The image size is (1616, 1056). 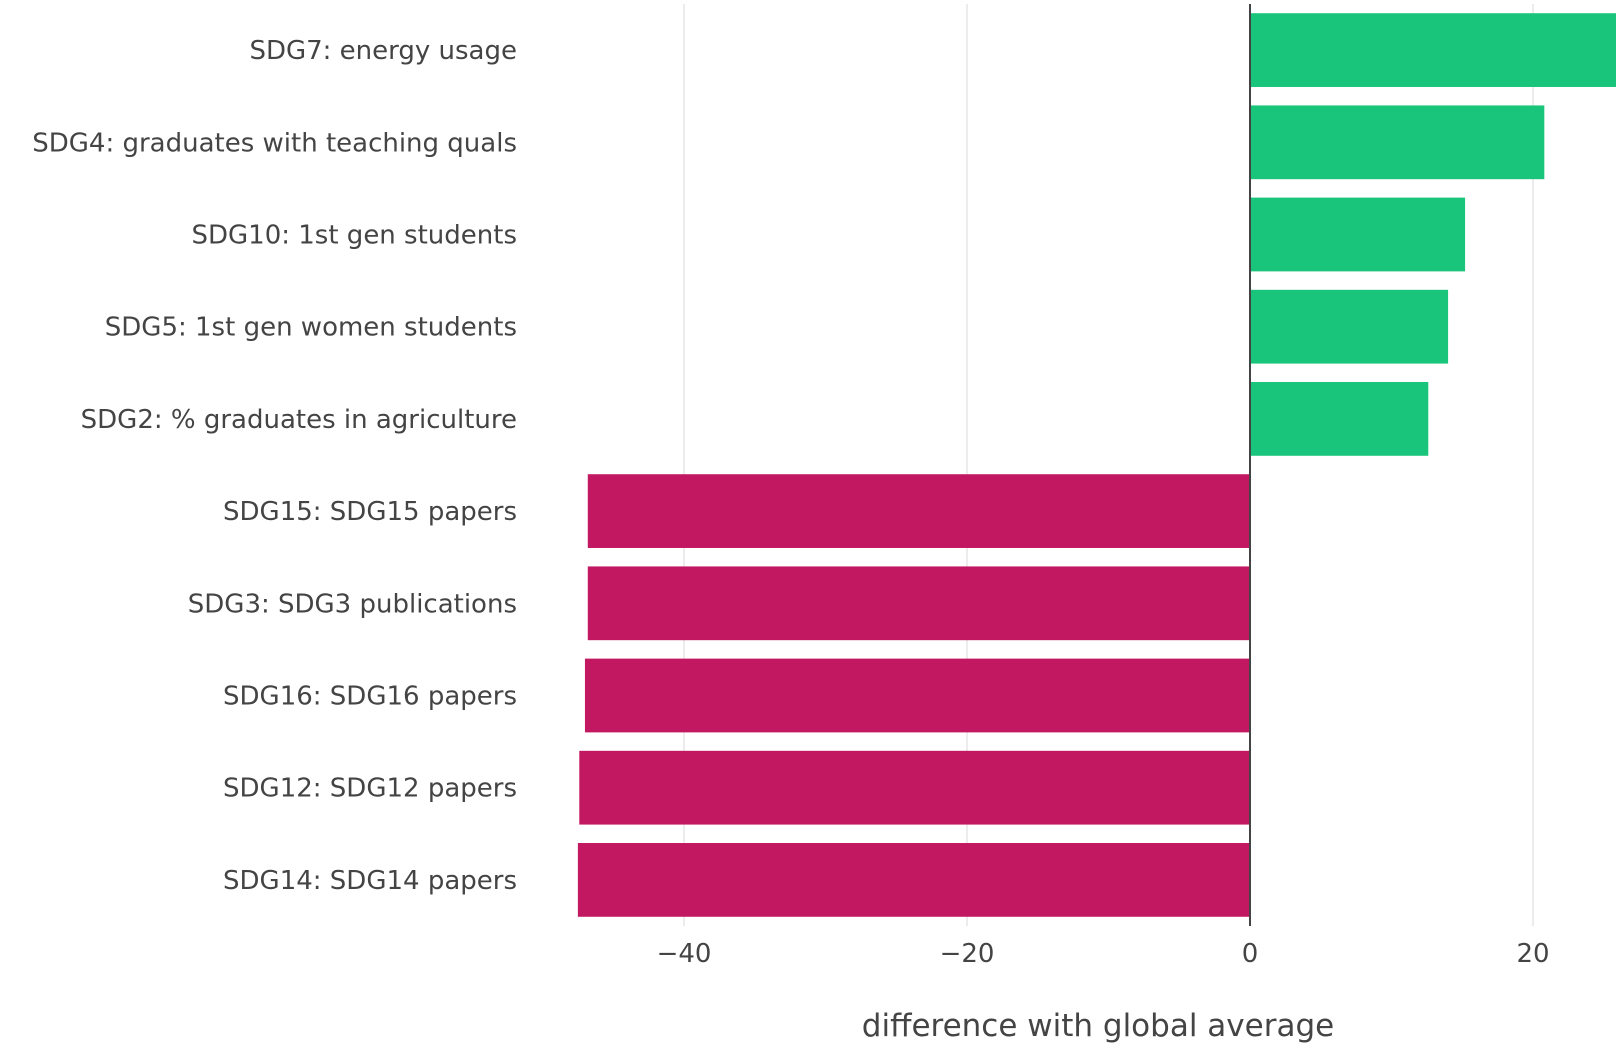 What do you see at coordinates (352, 604) in the screenshot?
I see `category-label: SDG3: SDG3 publications` at bounding box center [352, 604].